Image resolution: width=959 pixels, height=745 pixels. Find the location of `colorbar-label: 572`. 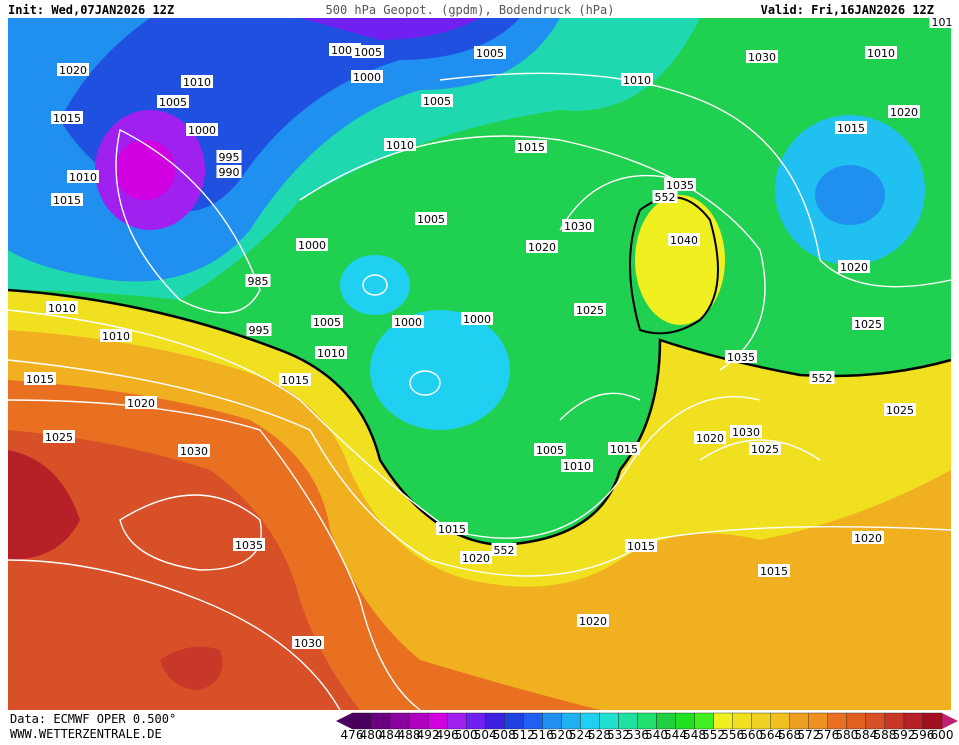

colorbar-label: 572 is located at coordinates (808, 734).